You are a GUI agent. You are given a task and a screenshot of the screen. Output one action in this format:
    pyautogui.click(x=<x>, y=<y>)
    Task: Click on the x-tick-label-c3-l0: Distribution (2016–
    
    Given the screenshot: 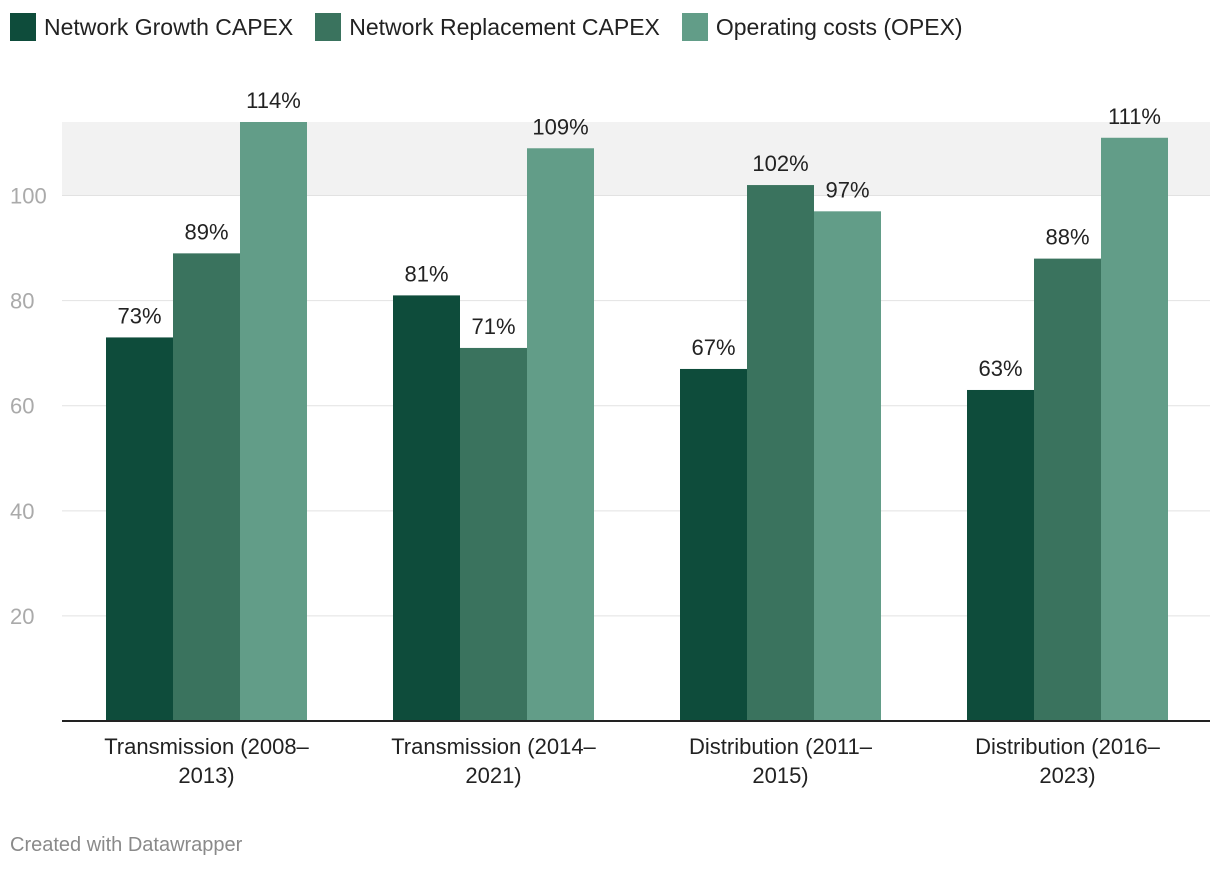 What is the action you would take?
    pyautogui.click(x=1067, y=746)
    